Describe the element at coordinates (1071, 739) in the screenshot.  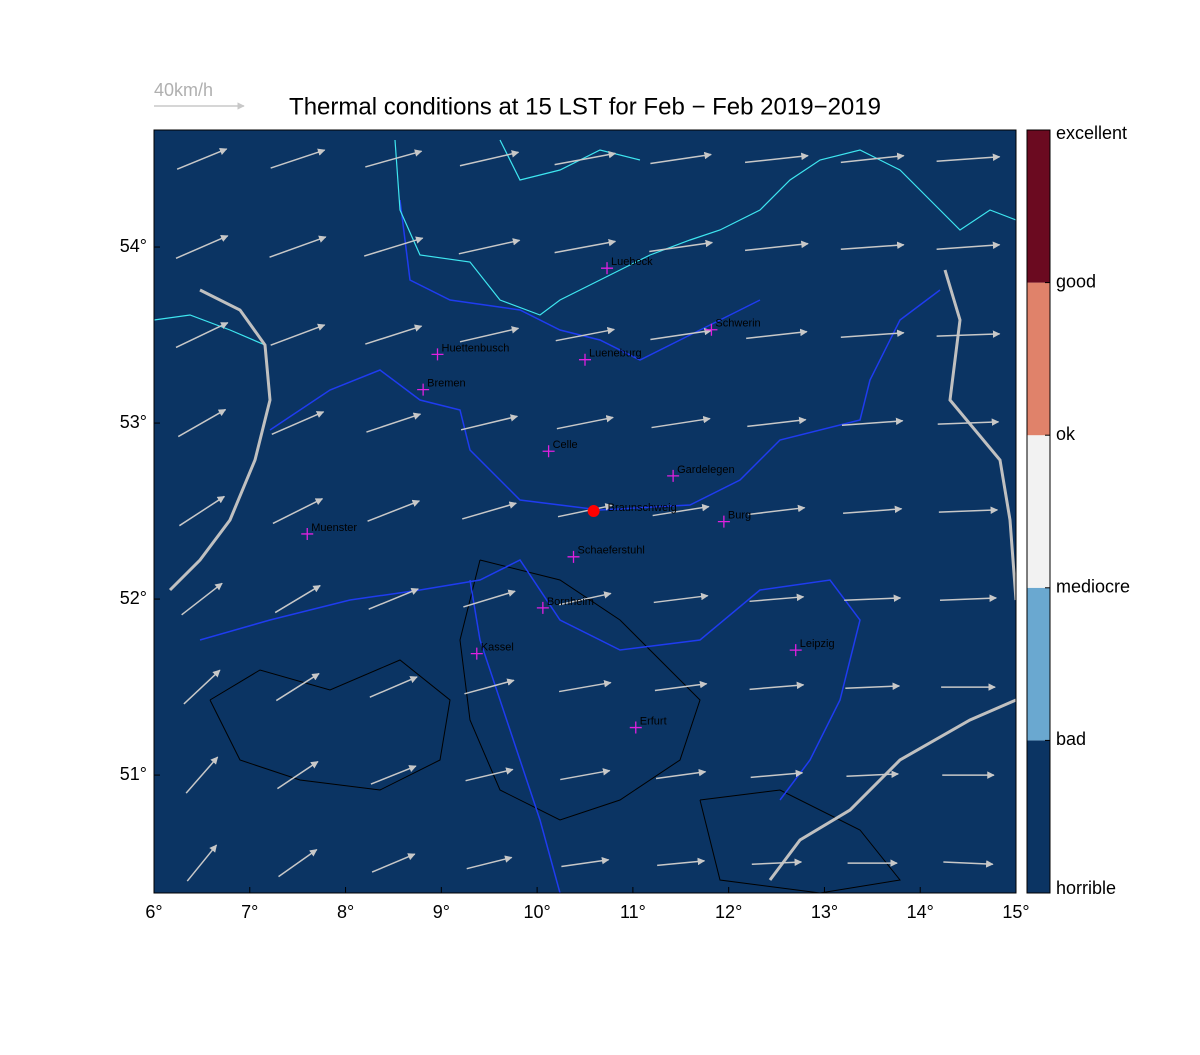
I see `colorbar-label: bad` at that location.